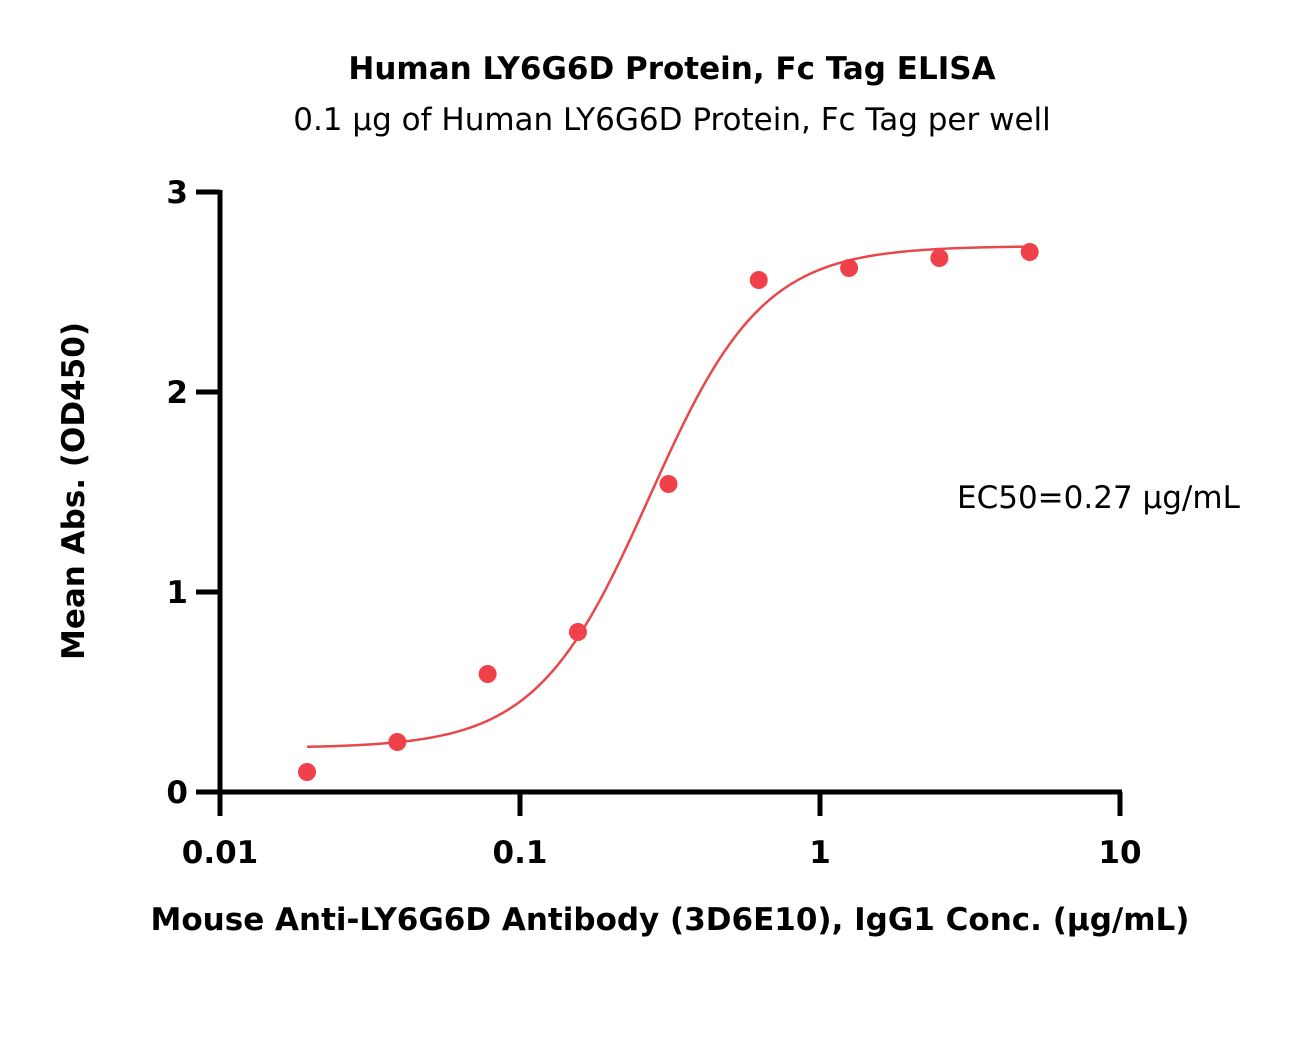  Describe the element at coordinates (177, 793) in the screenshot. I see `y-tick-label-0: 0` at that location.